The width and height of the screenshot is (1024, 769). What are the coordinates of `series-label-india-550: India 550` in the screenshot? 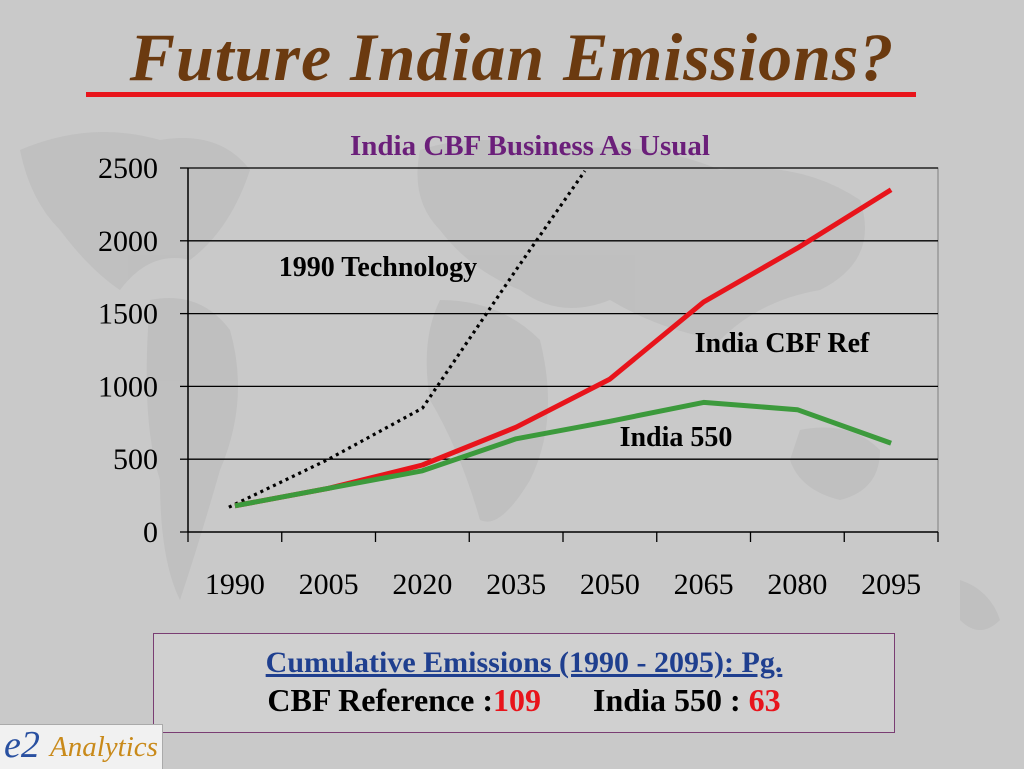 It's located at (676, 437).